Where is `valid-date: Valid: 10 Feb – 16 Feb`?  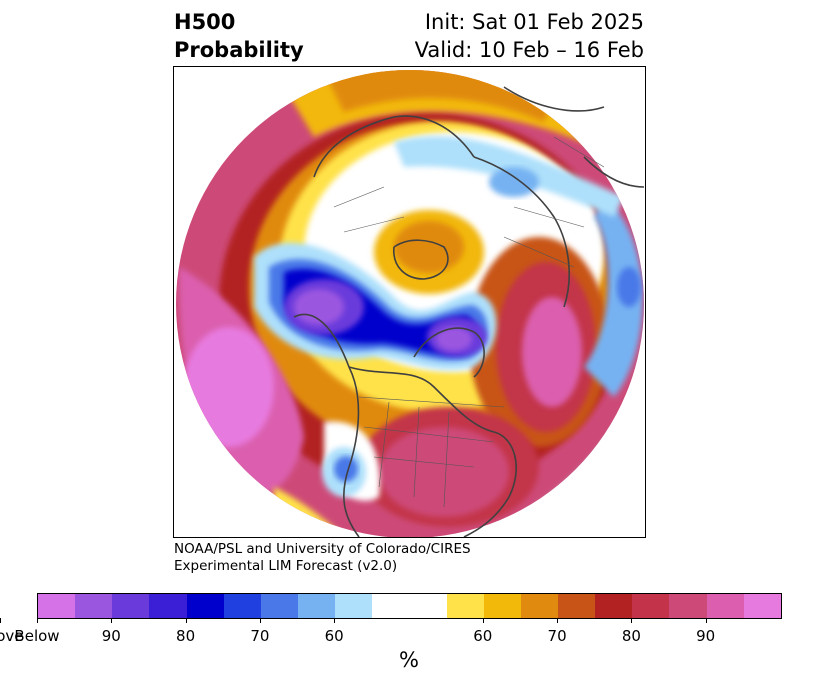
valid-date: Valid: 10 Feb – 16 Feb is located at coordinates (529, 50).